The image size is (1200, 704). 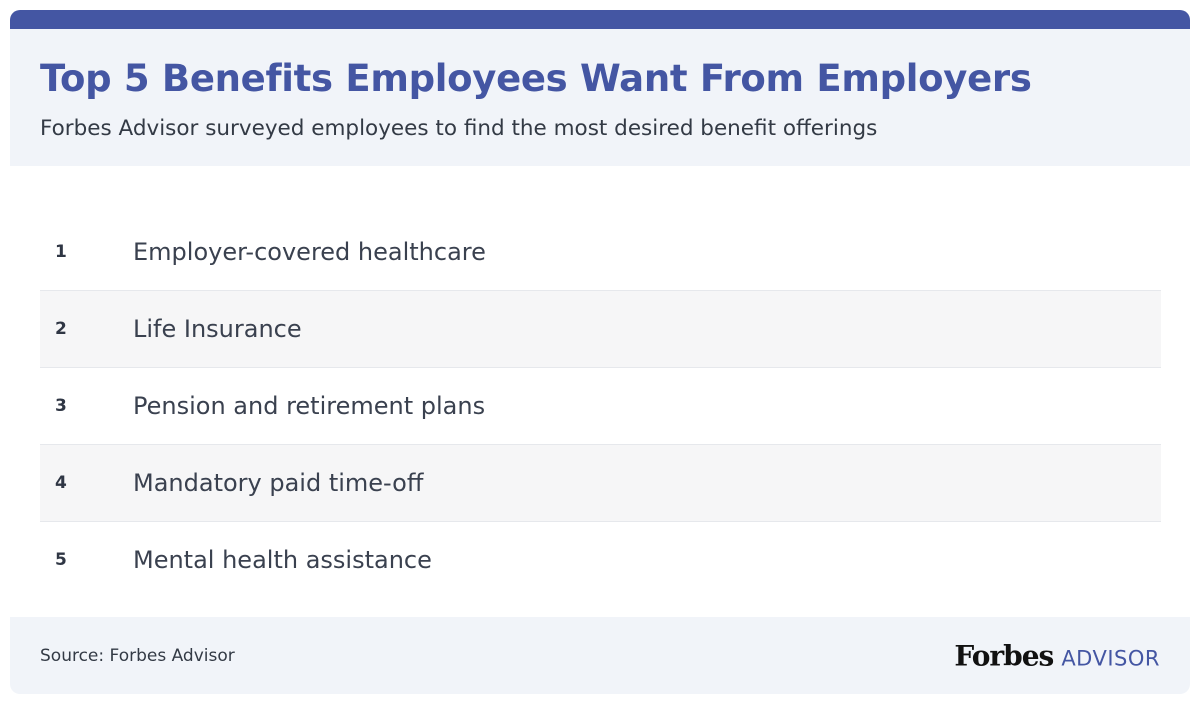 I want to click on rank-number: 4, so click(x=61, y=483).